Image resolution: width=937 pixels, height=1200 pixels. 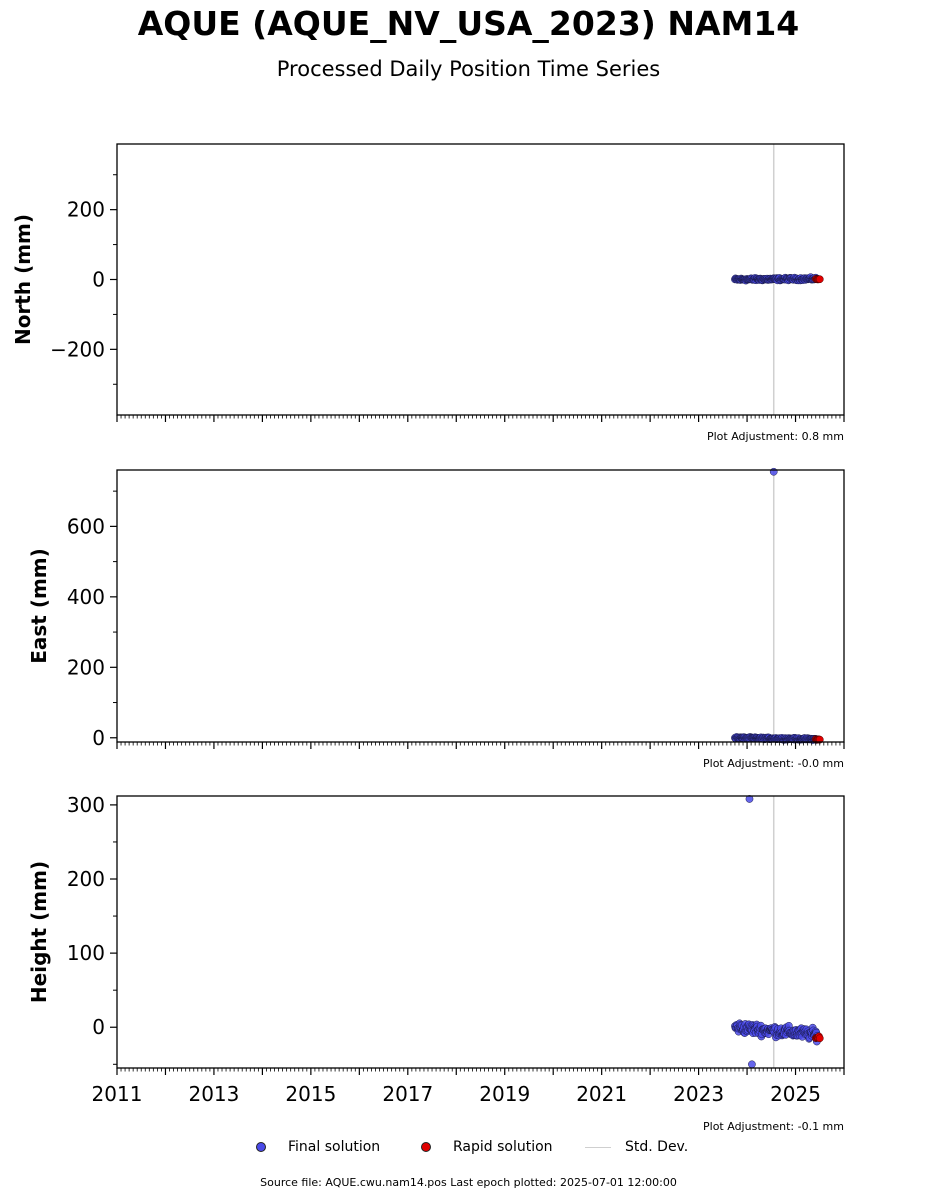 I want to click on legend-final-label: Final solution, so click(x=334, y=1147).